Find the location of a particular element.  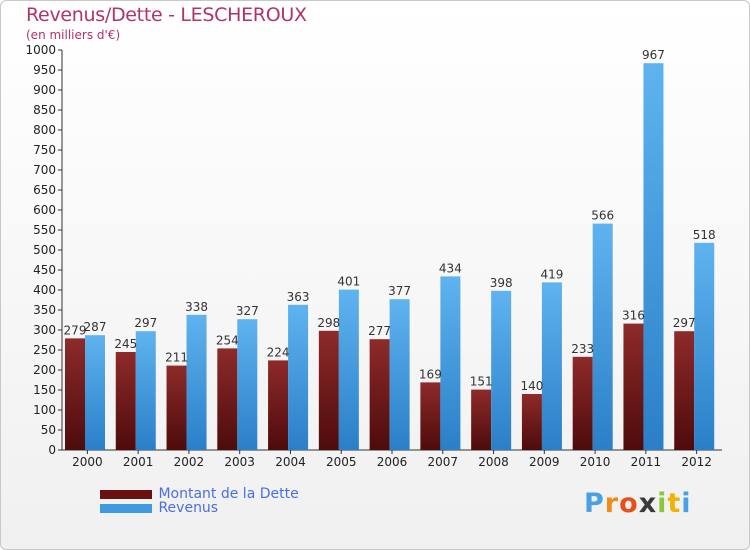

data-label-dette: 140 is located at coordinates (531, 386).